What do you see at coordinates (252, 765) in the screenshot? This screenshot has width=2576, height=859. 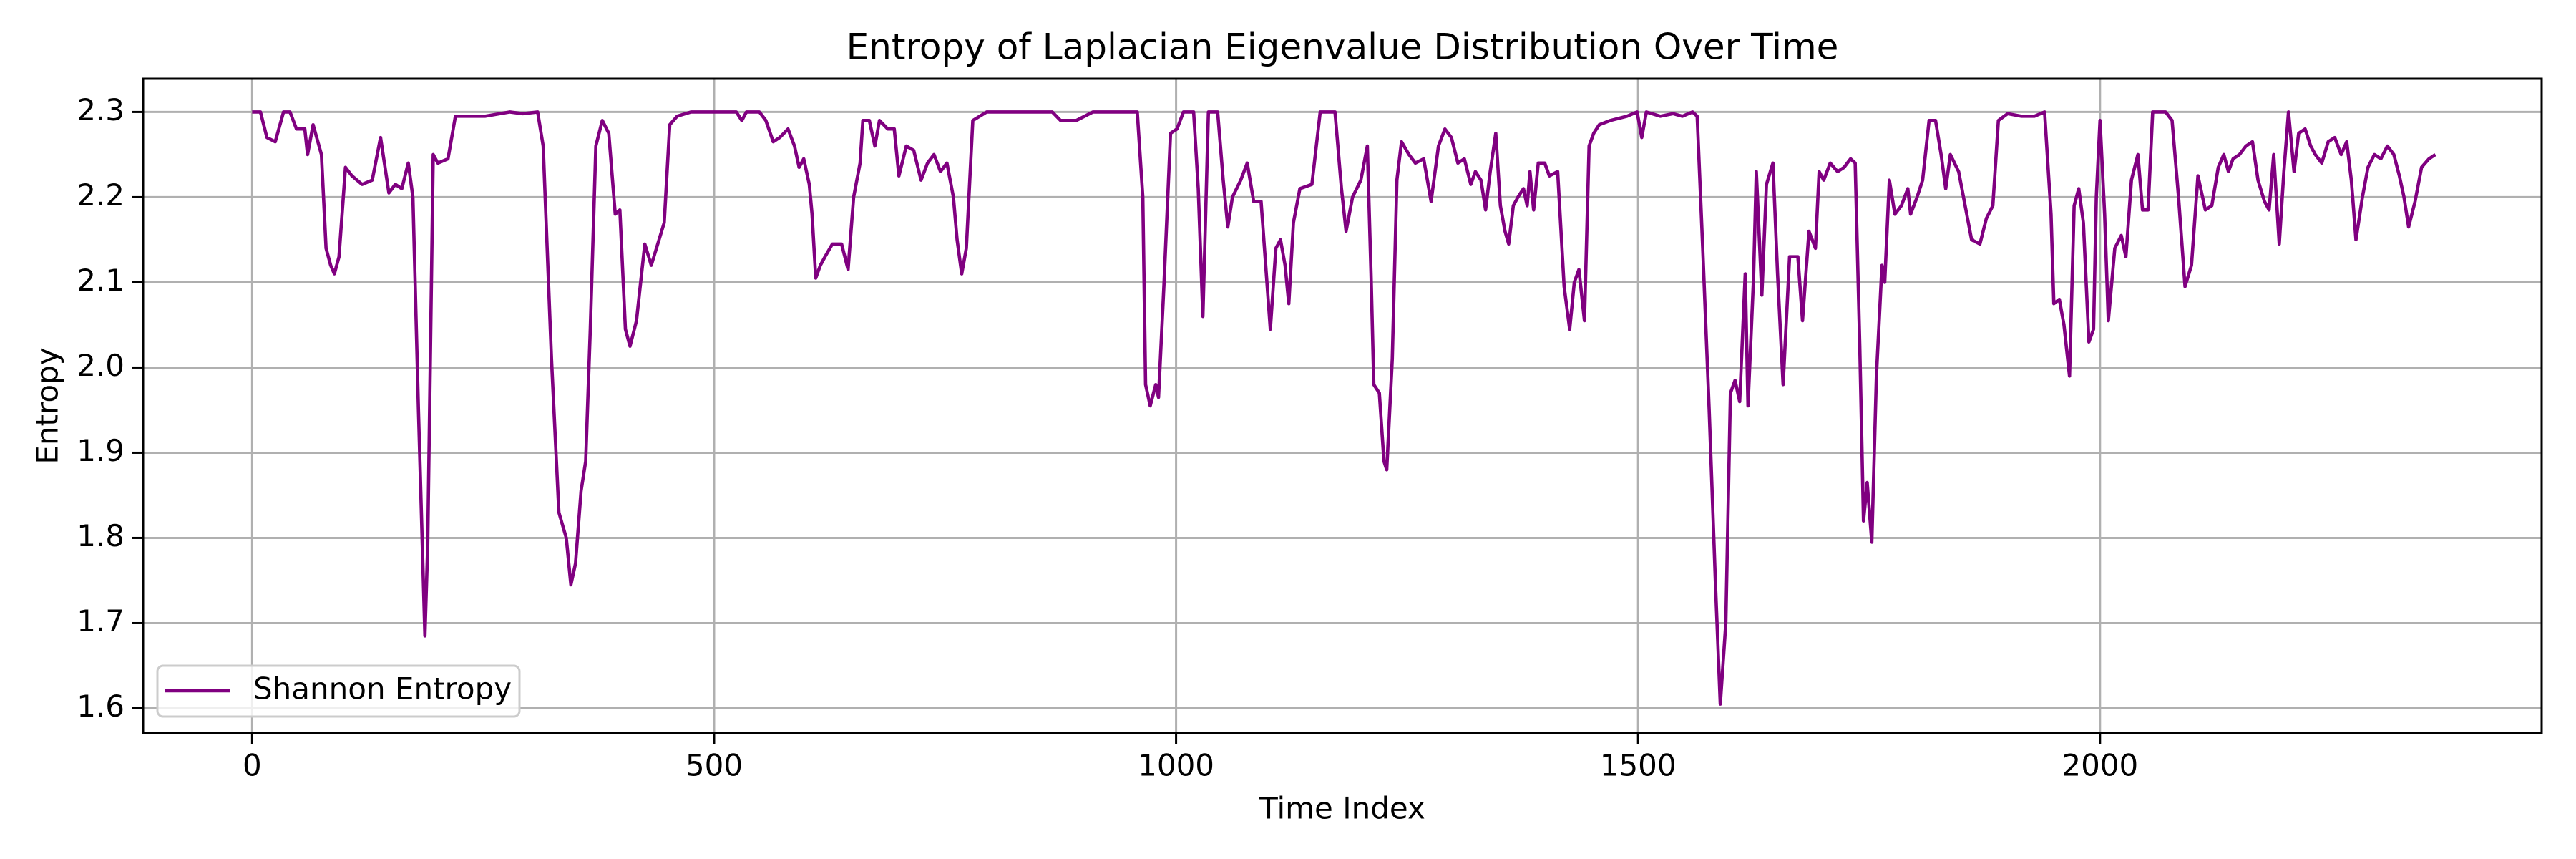 I see `x-tick-label: 0` at bounding box center [252, 765].